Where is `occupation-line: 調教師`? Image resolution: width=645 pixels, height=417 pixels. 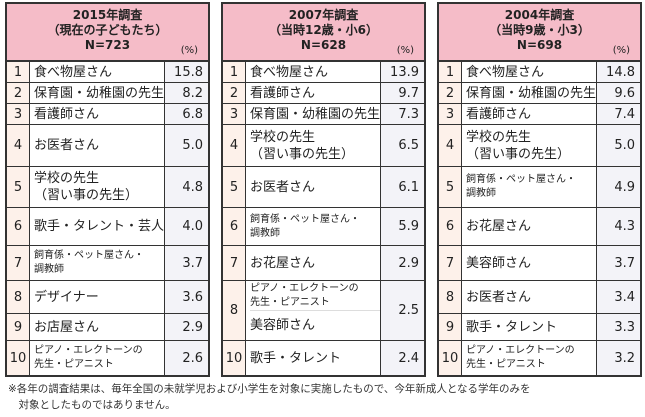
occupation-line: 調教師 is located at coordinates (49, 269).